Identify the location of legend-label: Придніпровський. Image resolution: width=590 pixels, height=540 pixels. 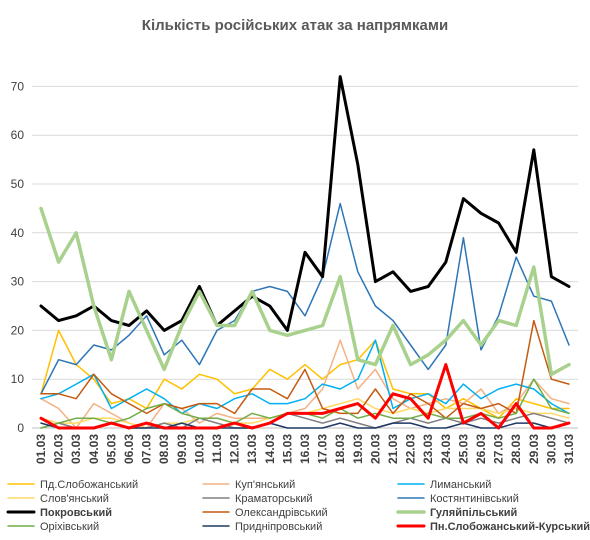
(278, 527).